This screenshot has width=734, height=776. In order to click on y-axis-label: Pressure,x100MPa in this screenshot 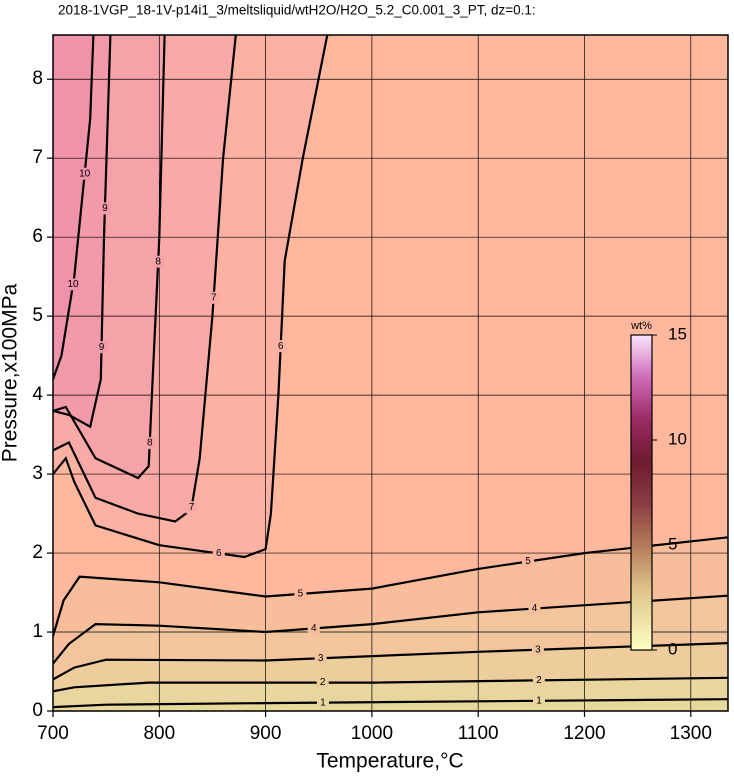, I will do `click(11, 372)`.